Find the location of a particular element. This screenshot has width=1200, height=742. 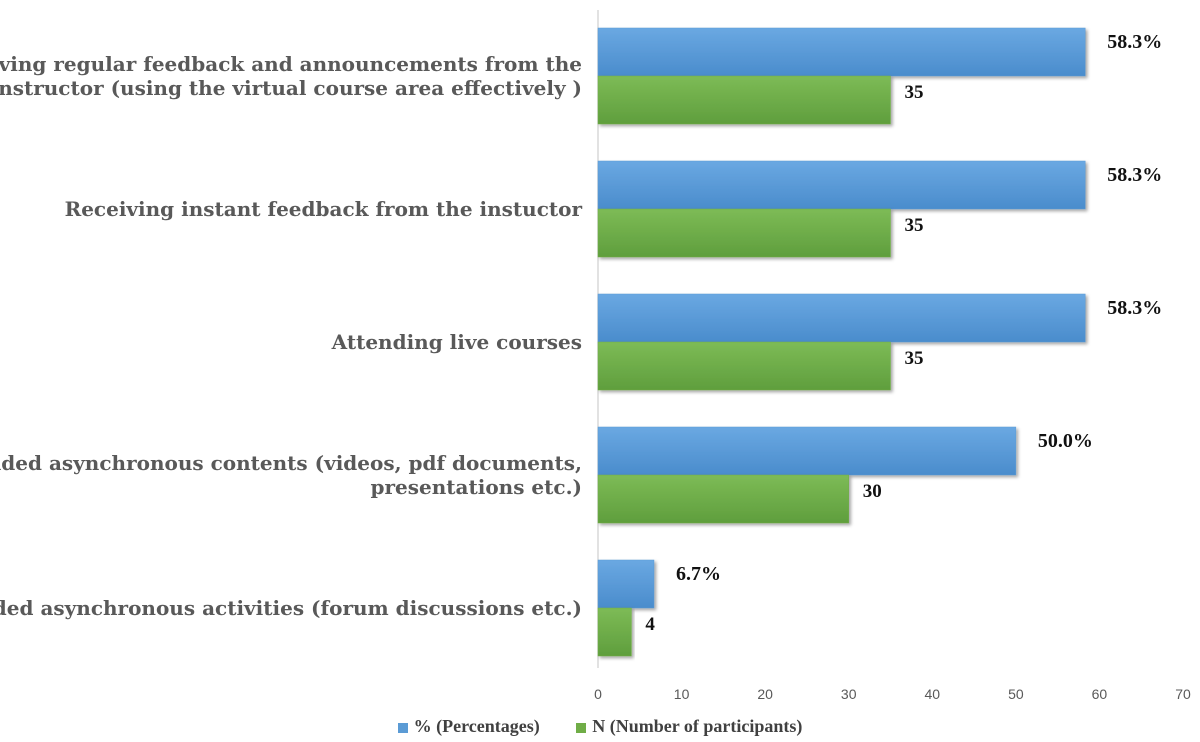

category-label-2: Attending live courses is located at coordinates (456, 342).